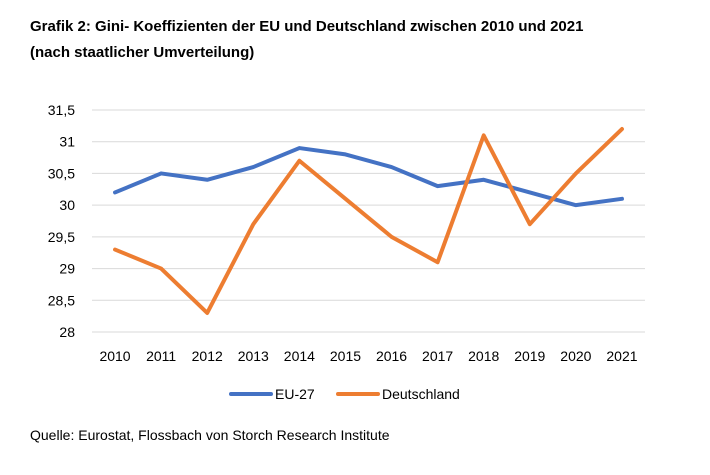 This screenshot has height=475, width=710. I want to click on x-tick-label: 2013, so click(253, 356).